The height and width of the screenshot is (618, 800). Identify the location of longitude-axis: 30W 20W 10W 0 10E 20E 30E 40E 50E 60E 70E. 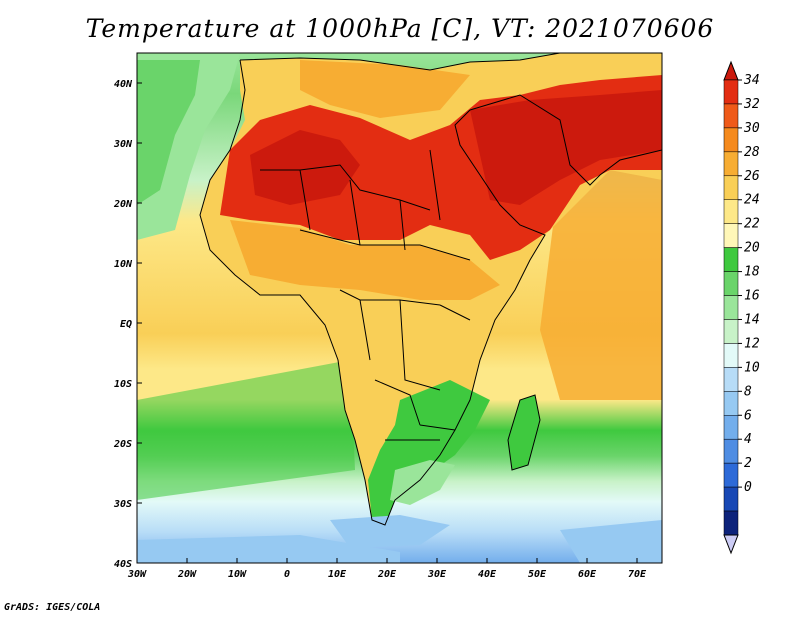
(387, 569).